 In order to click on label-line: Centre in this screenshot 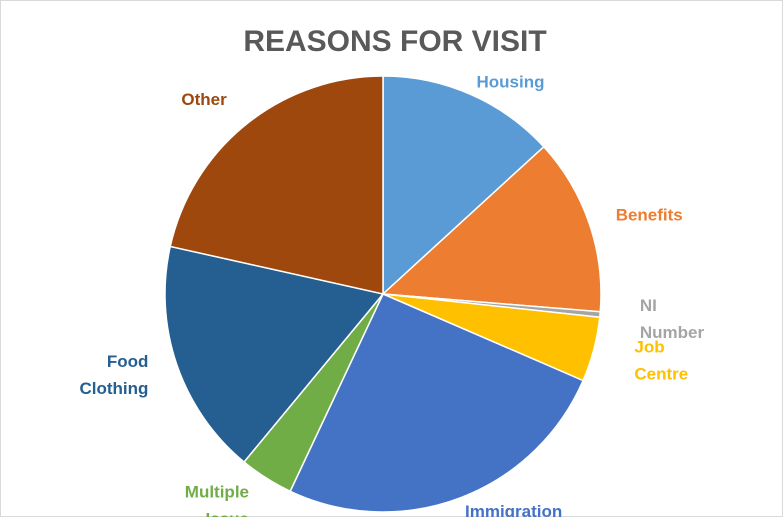, I will do `click(661, 374)`.